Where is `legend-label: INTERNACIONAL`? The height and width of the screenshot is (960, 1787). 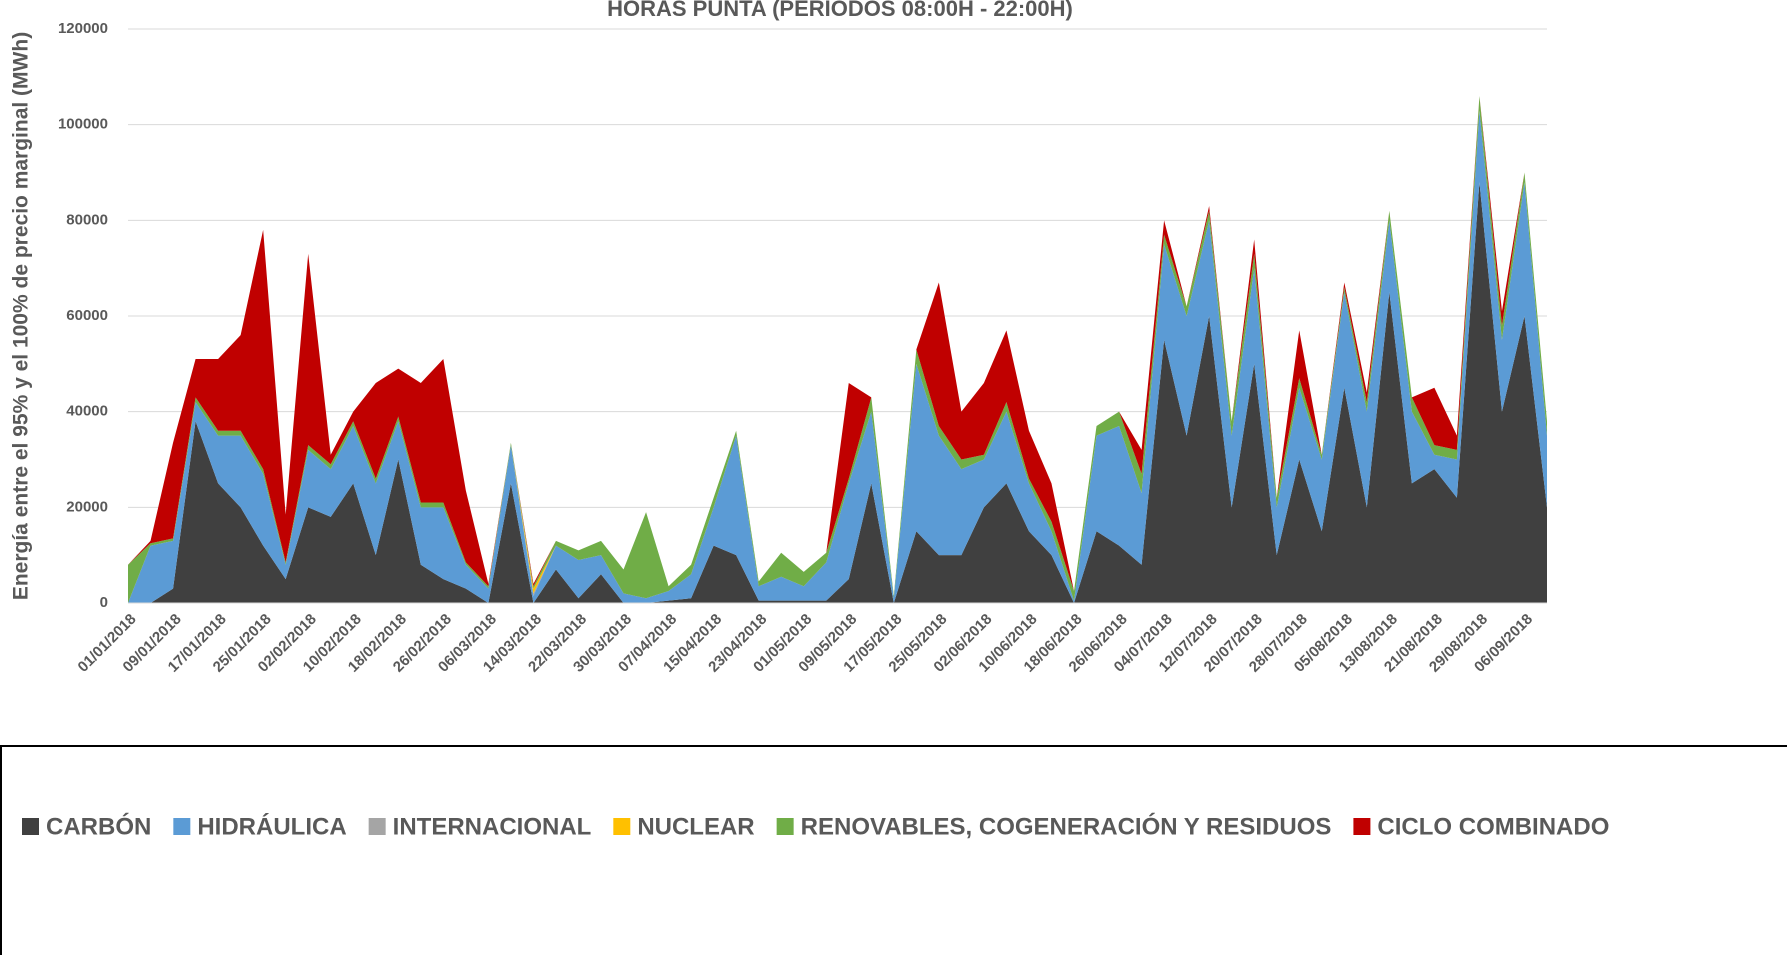 legend-label: INTERNACIONAL is located at coordinates (492, 826).